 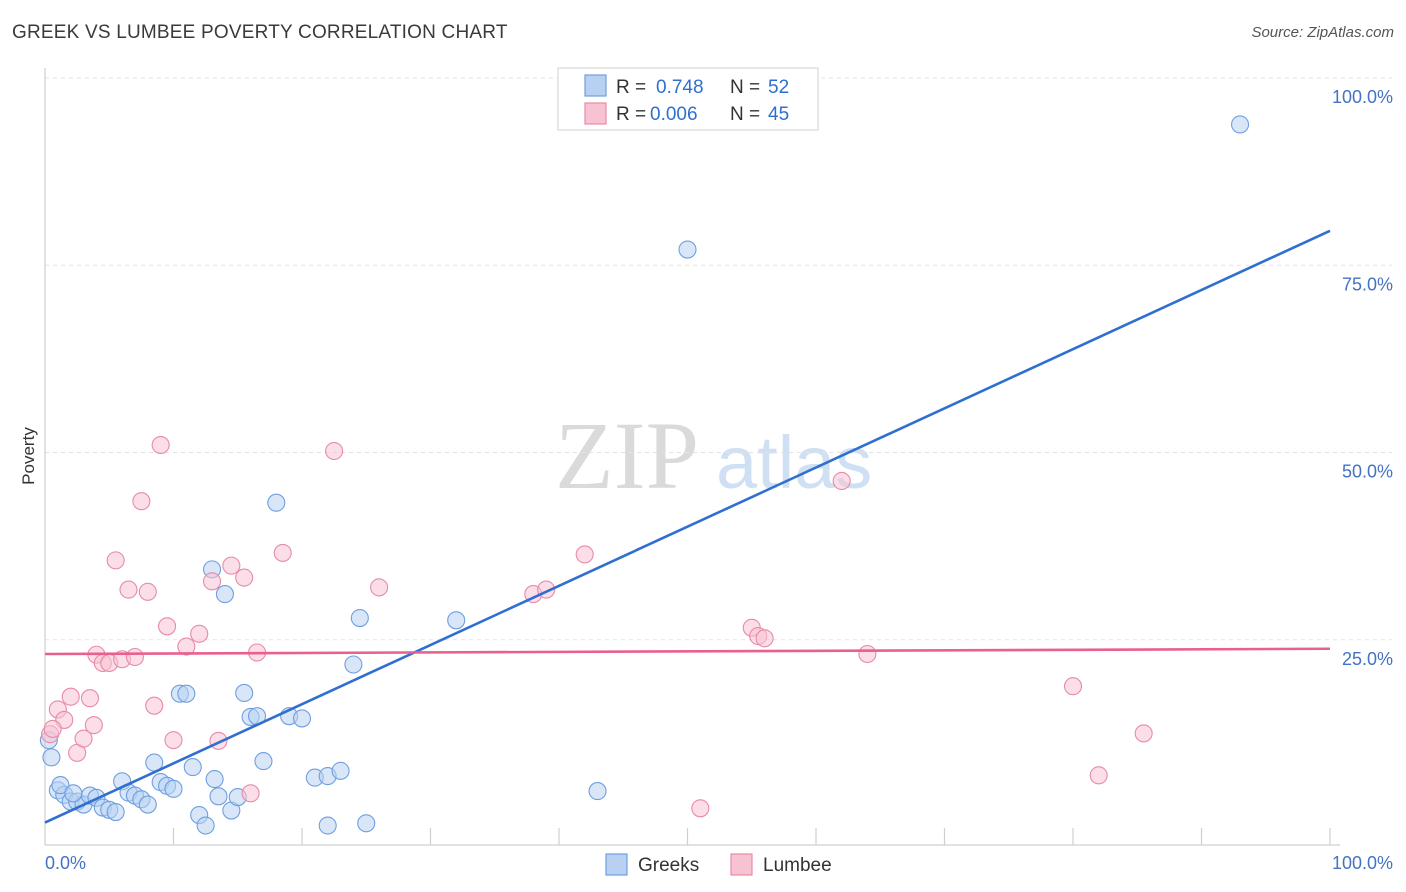 What do you see at coordinates (674, 114) in the screenshot?
I see `legend-r-lumbee: 0.006` at bounding box center [674, 114].